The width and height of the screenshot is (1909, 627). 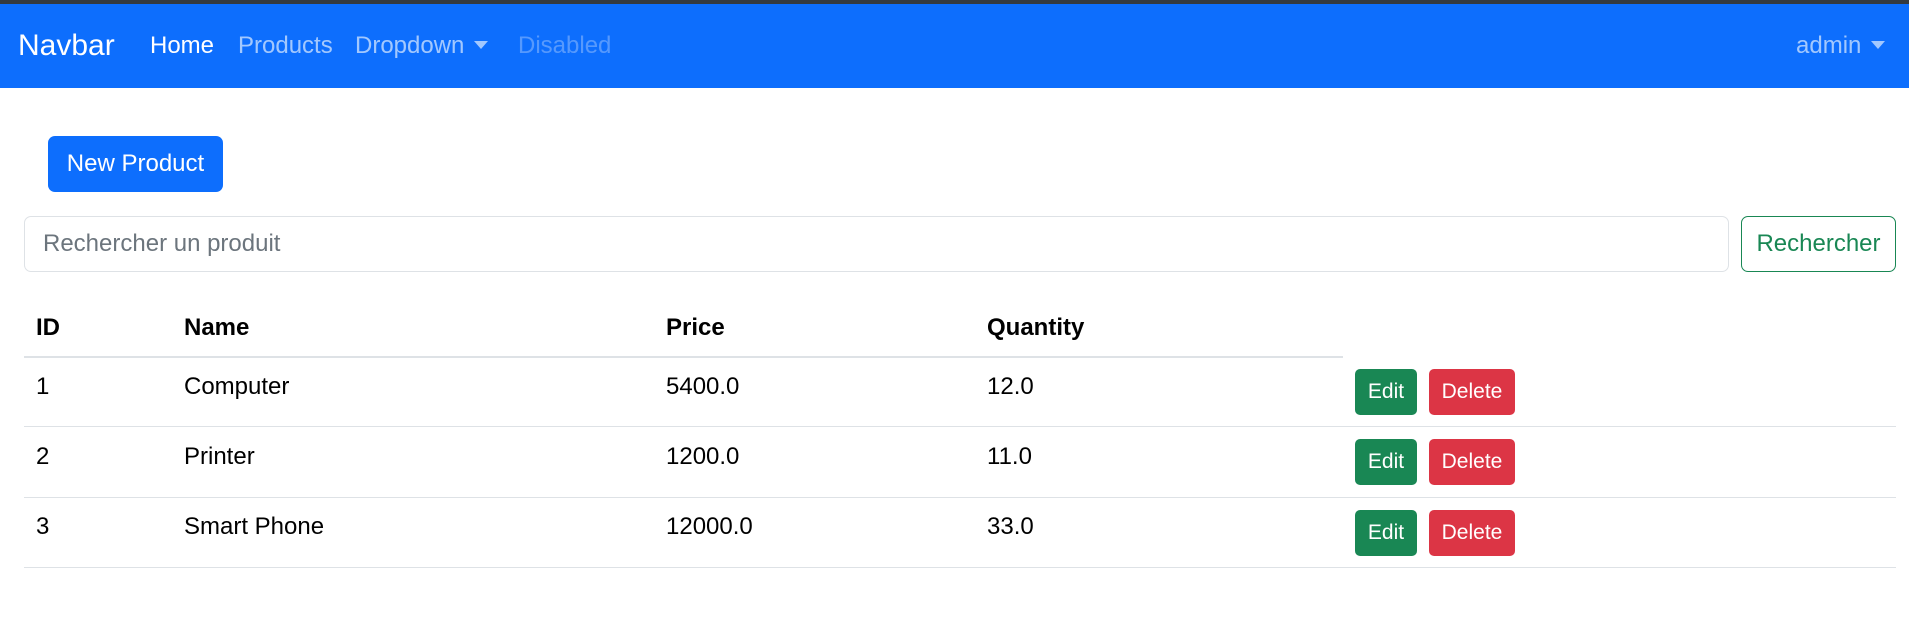 I want to click on column-header-id: ID, so click(x=48, y=327).